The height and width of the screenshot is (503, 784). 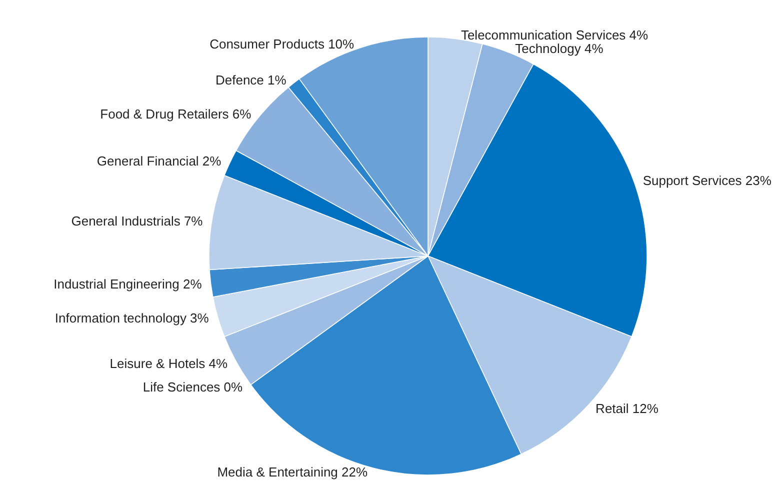 What do you see at coordinates (282, 44) in the screenshot?
I see `slice-label: Consumer Products 10%` at bounding box center [282, 44].